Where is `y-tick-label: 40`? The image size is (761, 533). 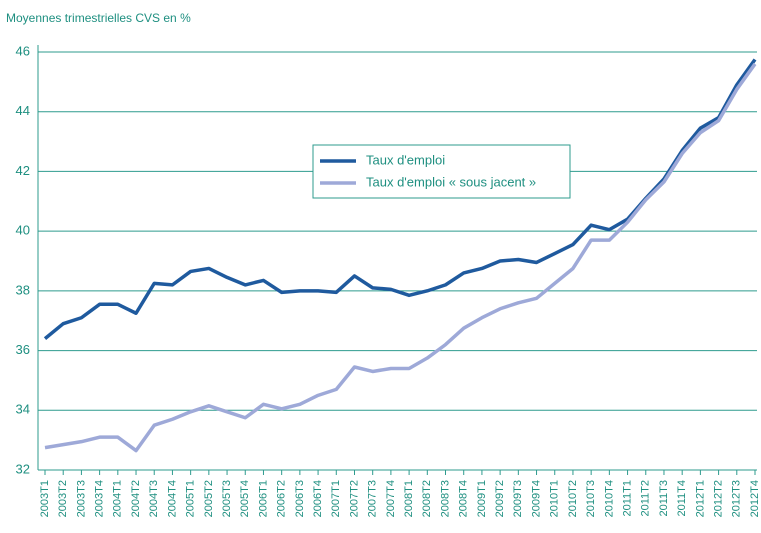
y-tick-label: 40 is located at coordinates (23, 230).